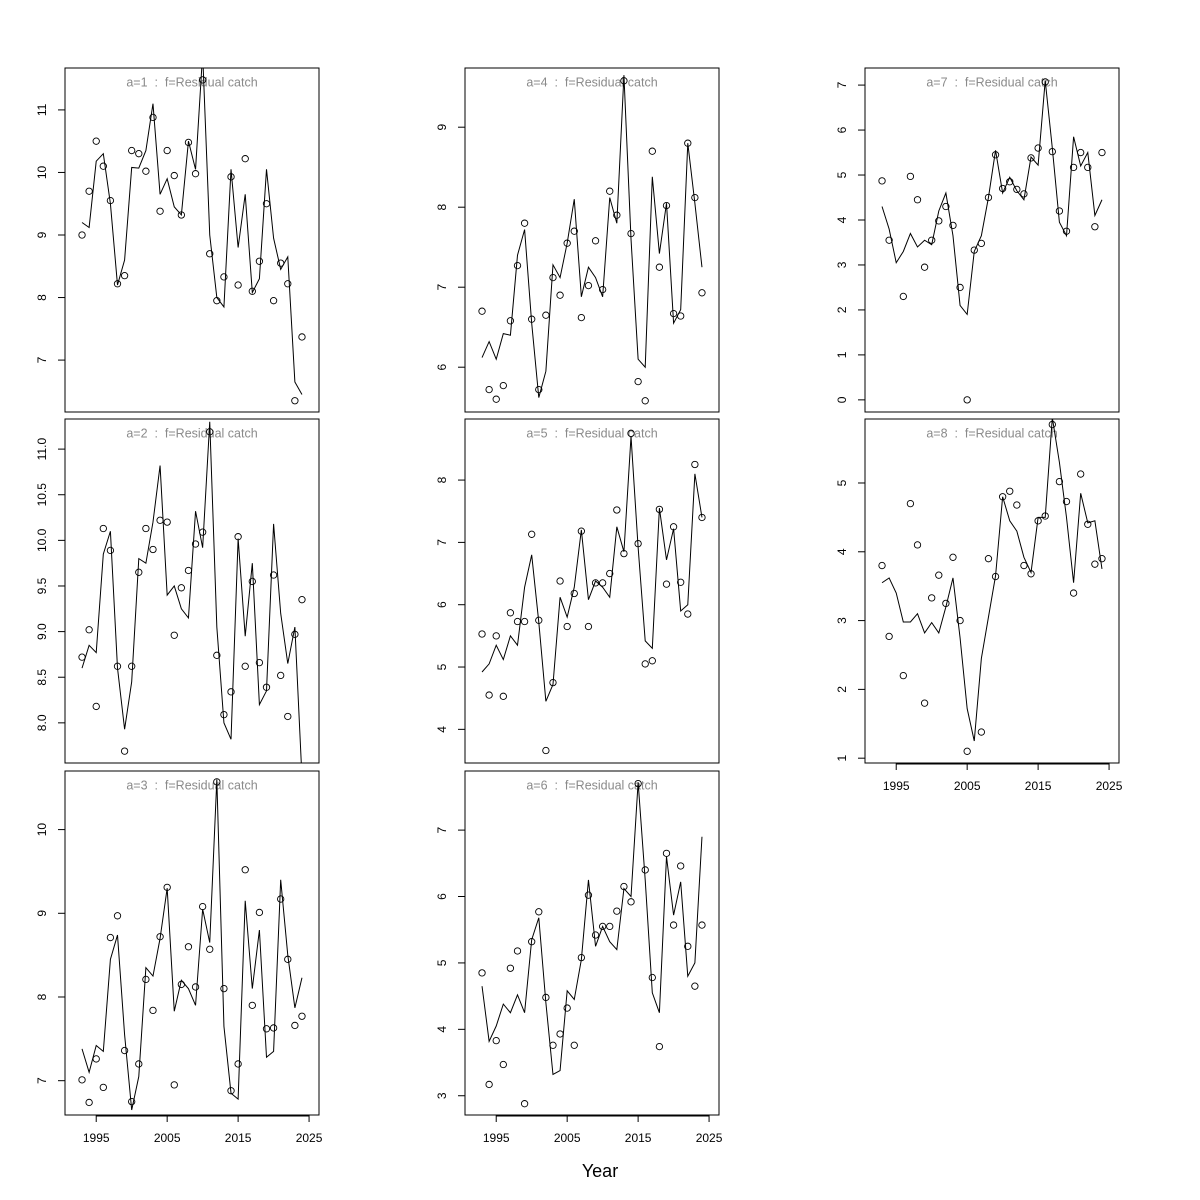 The width and height of the screenshot is (1200, 1200). Describe the element at coordinates (600, 1171) in the screenshot. I see `x-axis-label: Year` at that location.